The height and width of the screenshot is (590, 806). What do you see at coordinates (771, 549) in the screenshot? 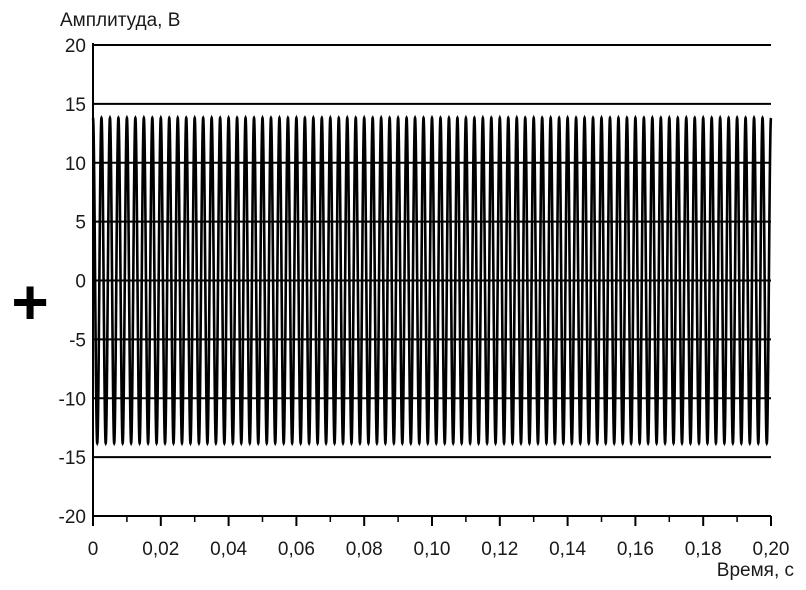
I see `x-tick-label: 0,20` at bounding box center [771, 549].